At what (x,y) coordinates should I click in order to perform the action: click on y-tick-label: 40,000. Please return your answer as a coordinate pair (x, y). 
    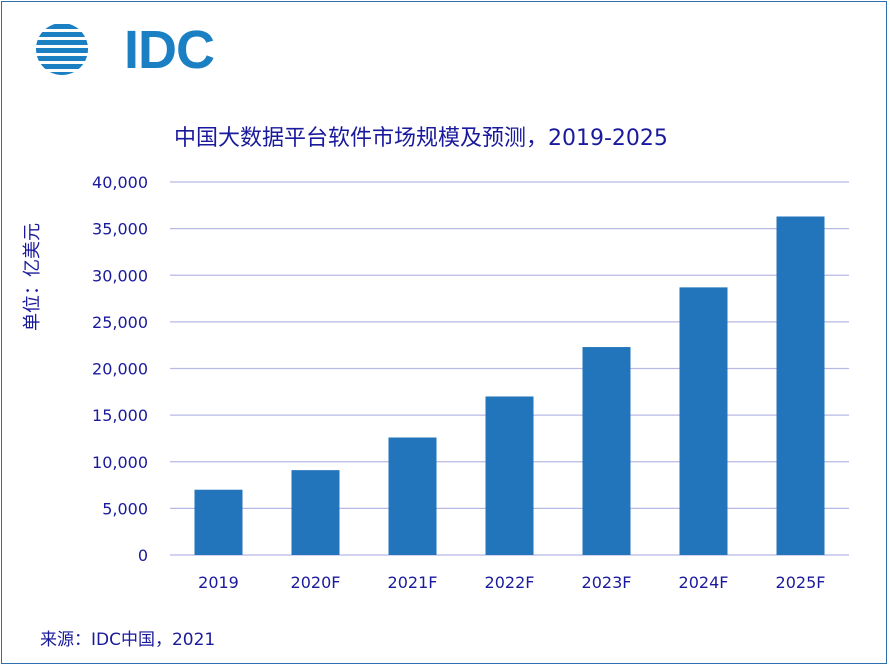
    Looking at the image, I should click on (120, 182).